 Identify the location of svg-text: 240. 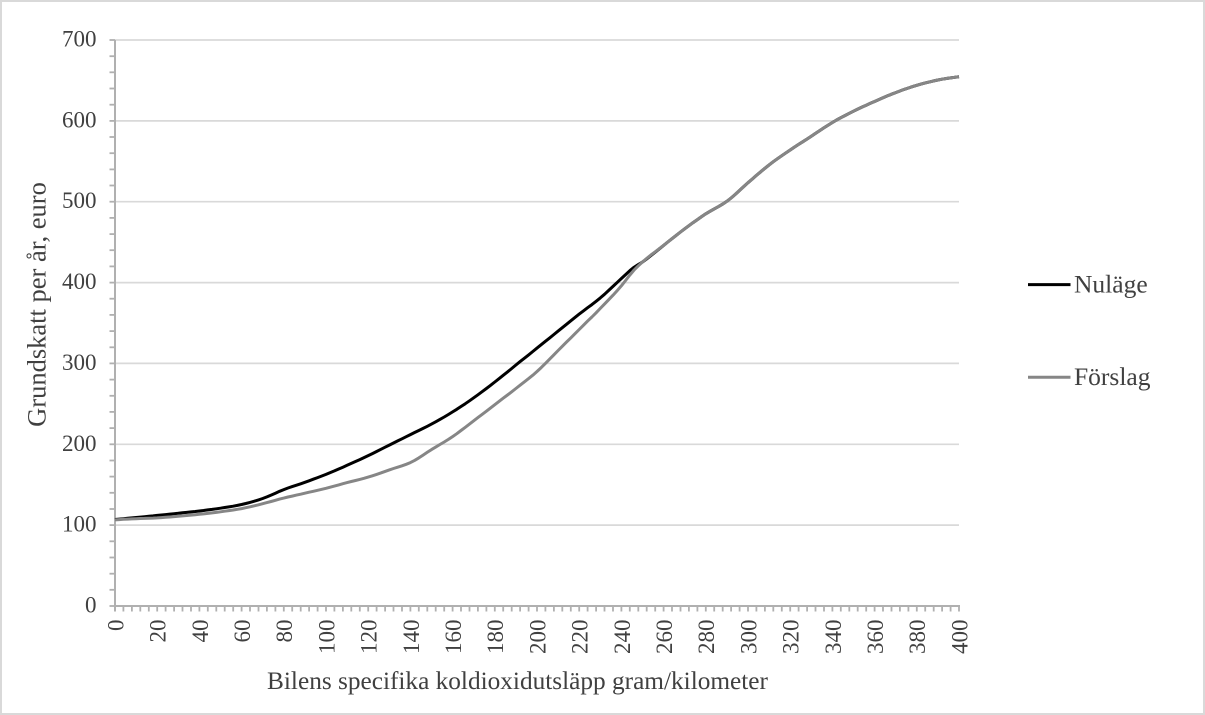
(622, 637).